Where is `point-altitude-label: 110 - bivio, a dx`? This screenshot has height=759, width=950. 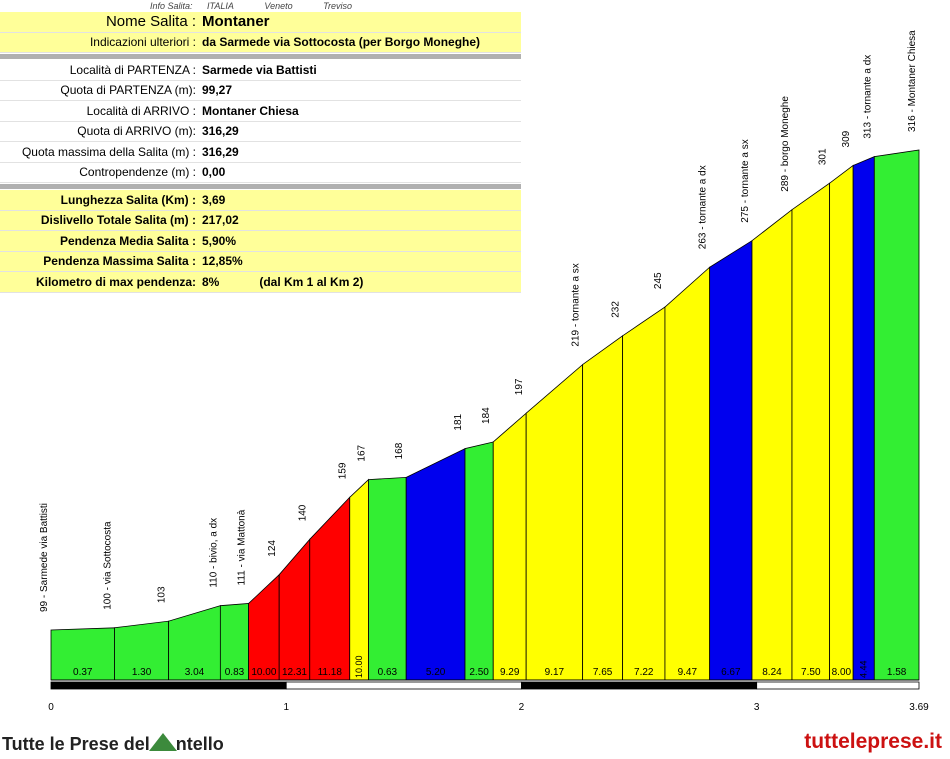
point-altitude-label: 110 - bivio, a dx is located at coordinates (213, 553).